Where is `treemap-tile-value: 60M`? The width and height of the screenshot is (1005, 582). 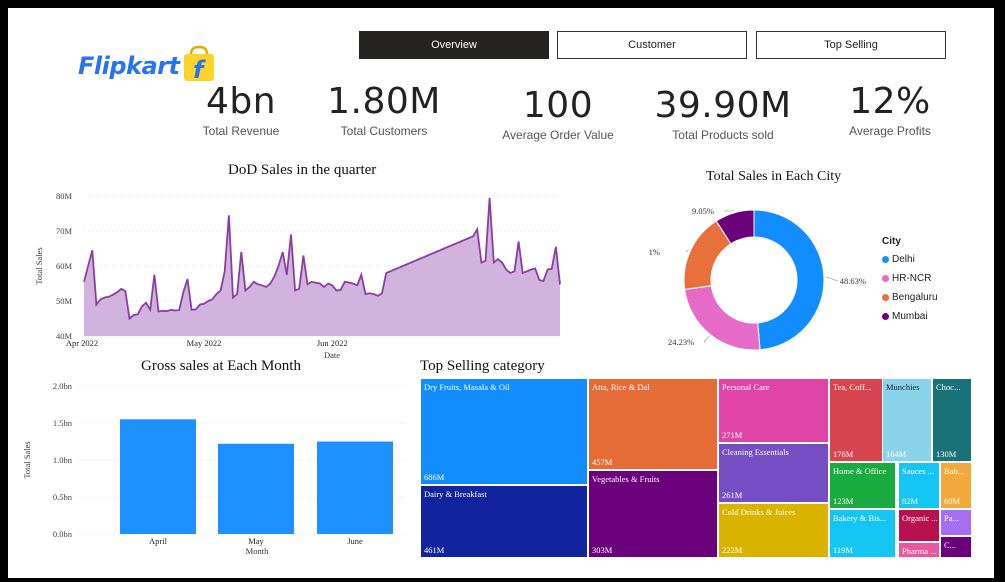
treemap-tile-value: 60M is located at coordinates (952, 501).